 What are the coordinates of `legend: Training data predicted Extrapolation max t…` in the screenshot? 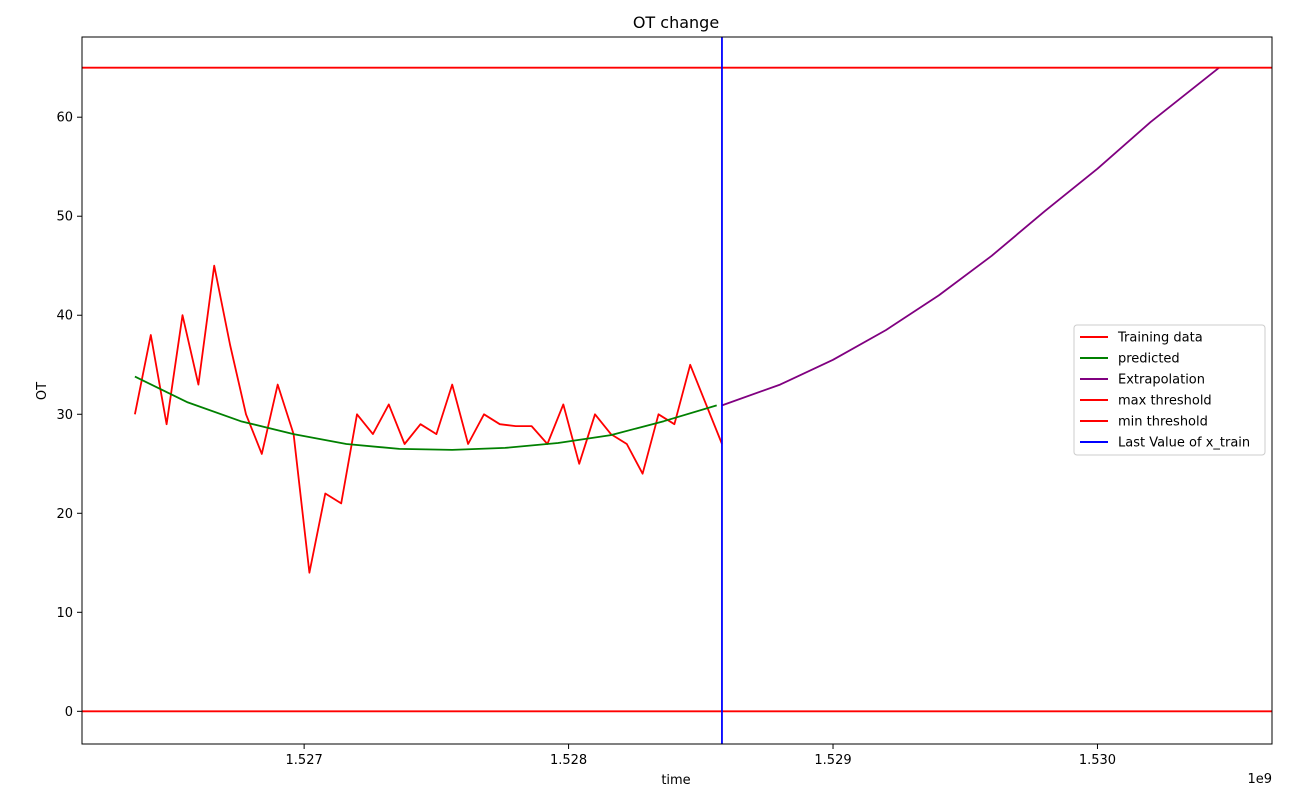 It's located at (1169, 390).